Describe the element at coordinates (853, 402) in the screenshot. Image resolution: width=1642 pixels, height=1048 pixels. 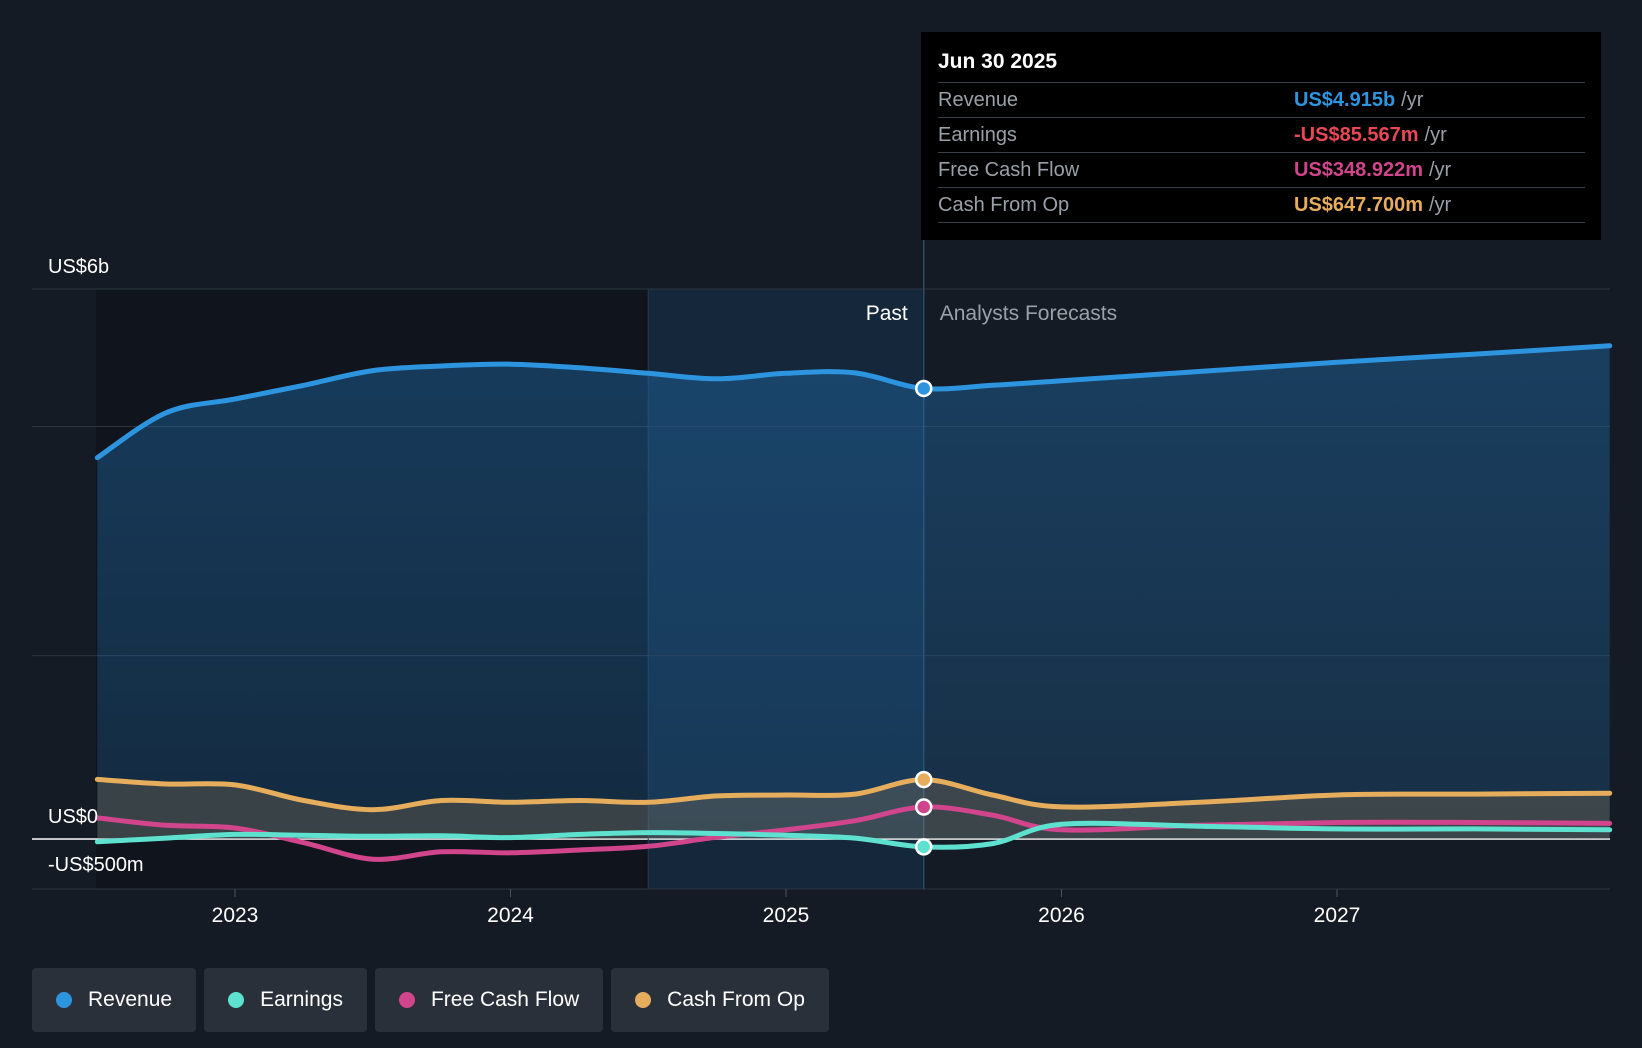
I see `line-revenue` at that location.